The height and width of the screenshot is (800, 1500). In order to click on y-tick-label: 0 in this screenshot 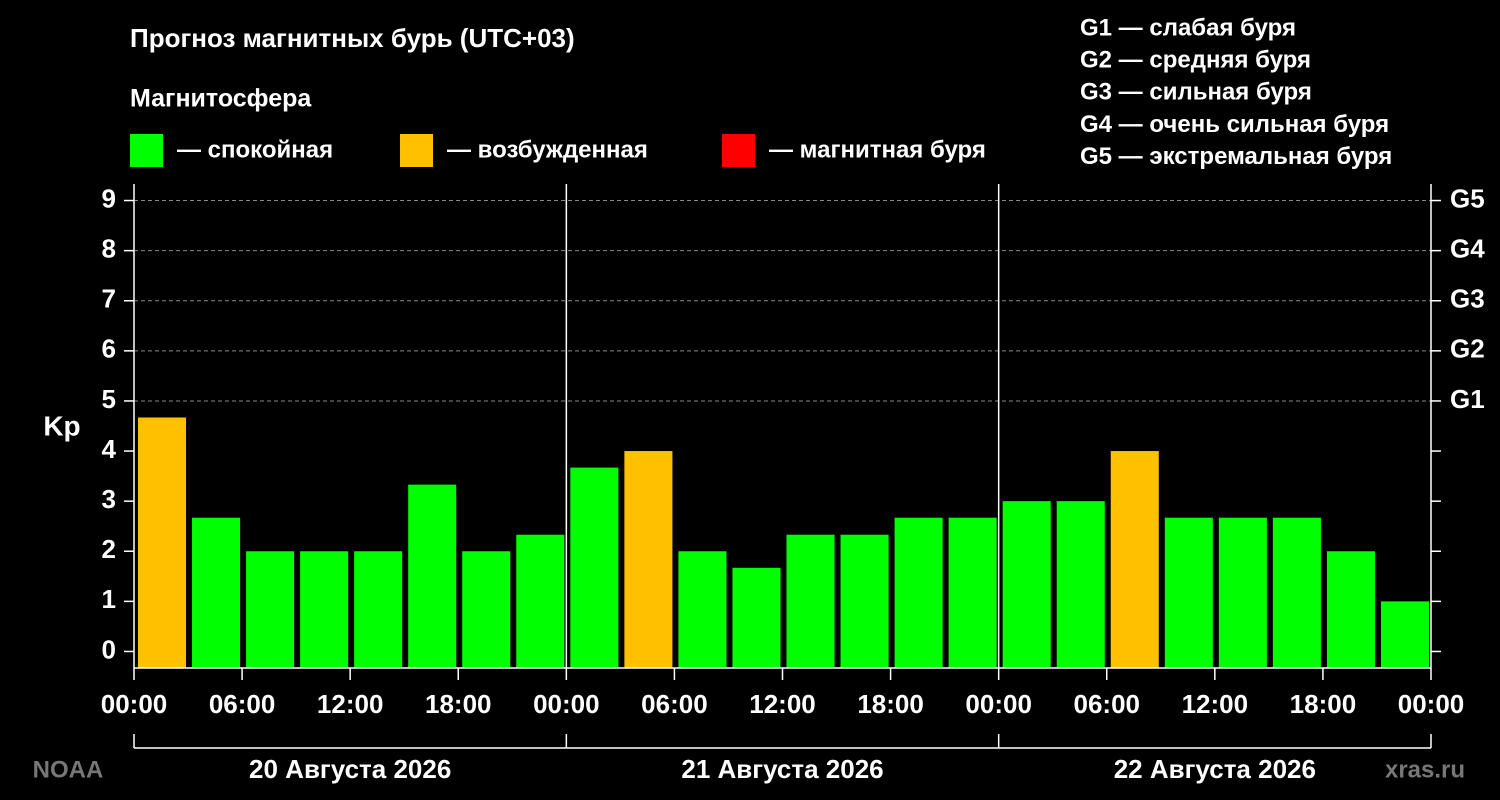, I will do `click(109, 649)`.